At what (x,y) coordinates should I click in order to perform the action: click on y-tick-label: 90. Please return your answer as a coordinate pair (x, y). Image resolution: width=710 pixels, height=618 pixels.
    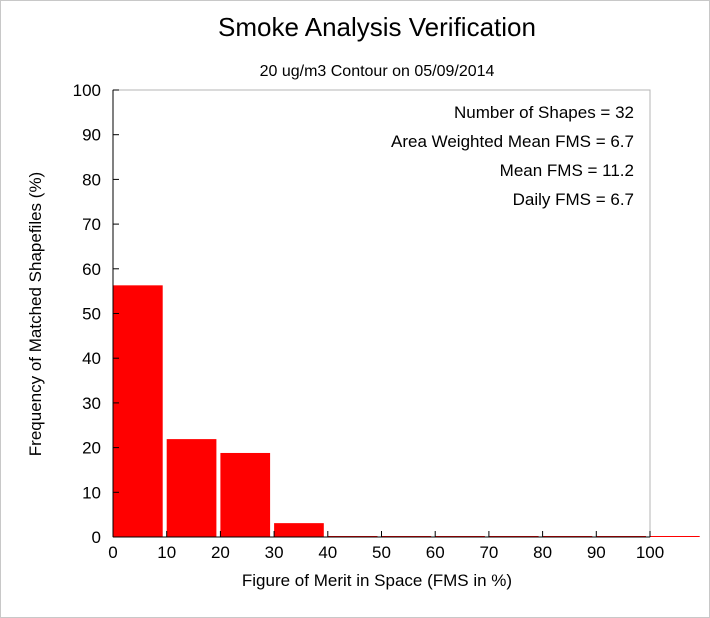
    Looking at the image, I should click on (91, 135).